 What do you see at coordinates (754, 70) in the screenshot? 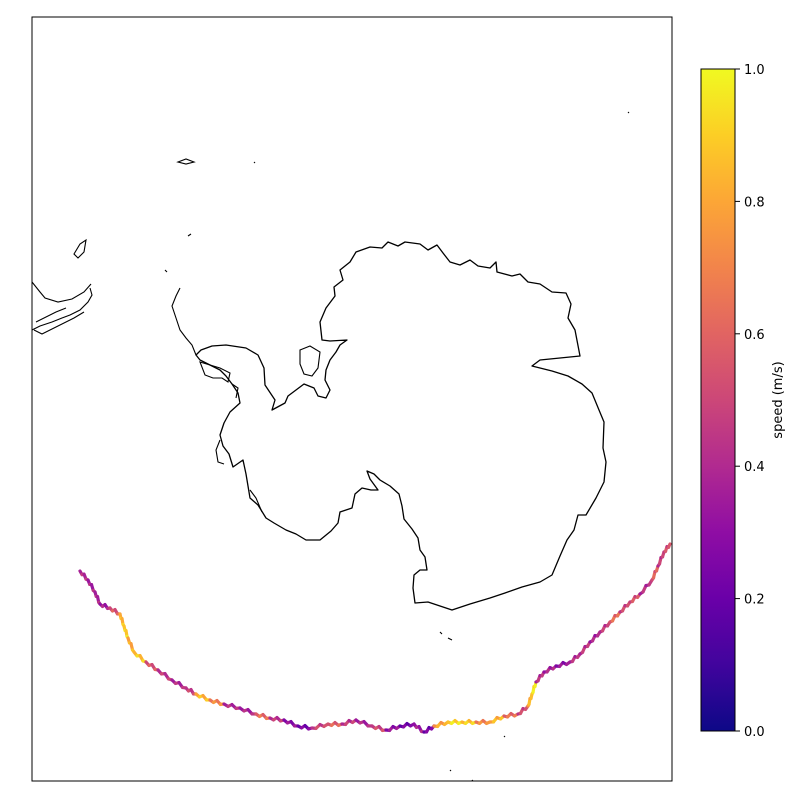
I see `colorbar-tick-label: 1.0` at bounding box center [754, 70].